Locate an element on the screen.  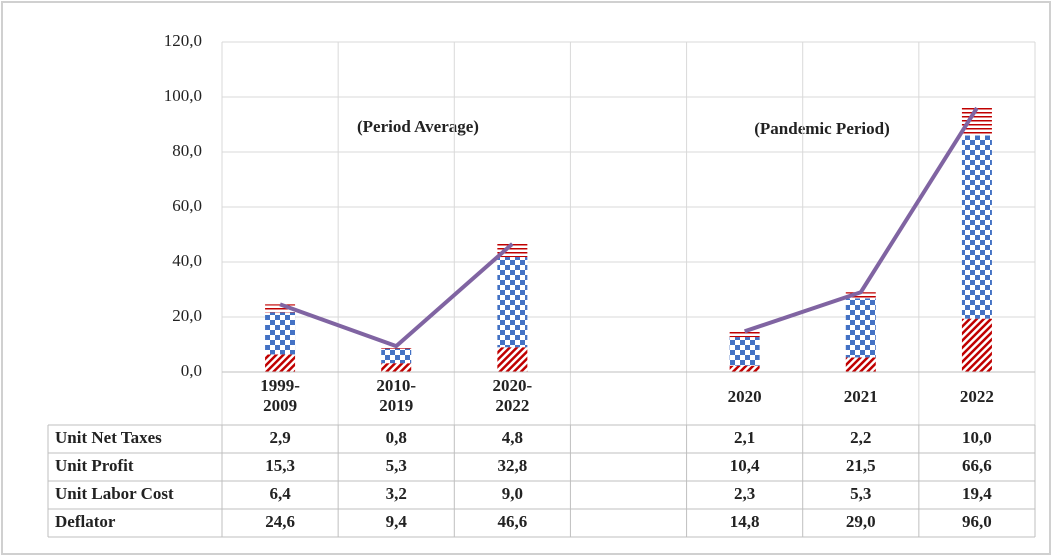
table-value: 32,8 is located at coordinates (512, 465).